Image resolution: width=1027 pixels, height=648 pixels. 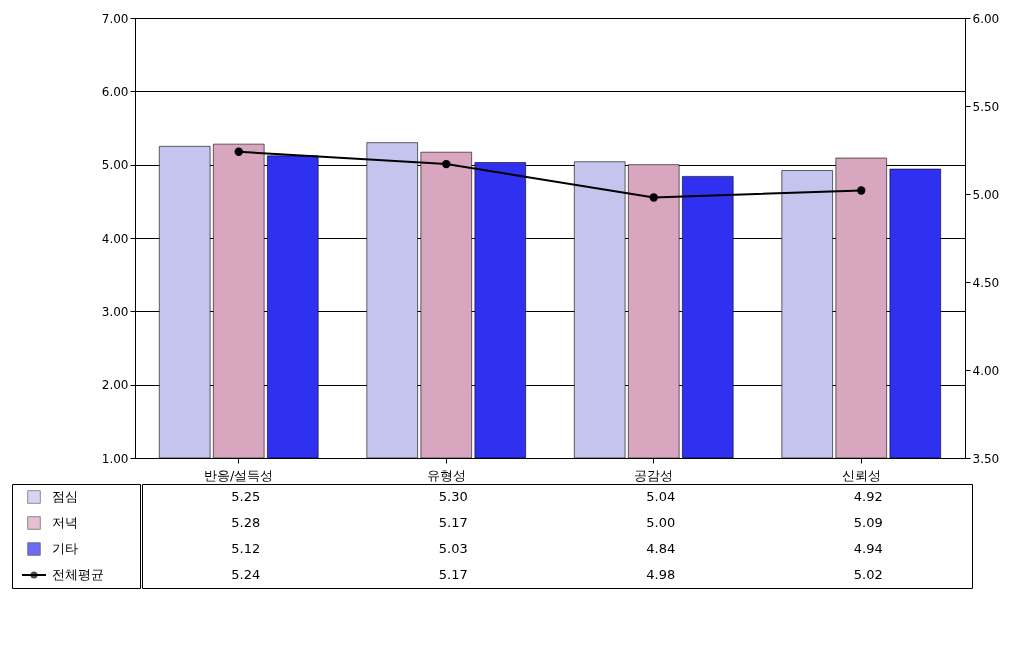 I want to click on y-tick-label: 6.00, so click(x=115, y=91).